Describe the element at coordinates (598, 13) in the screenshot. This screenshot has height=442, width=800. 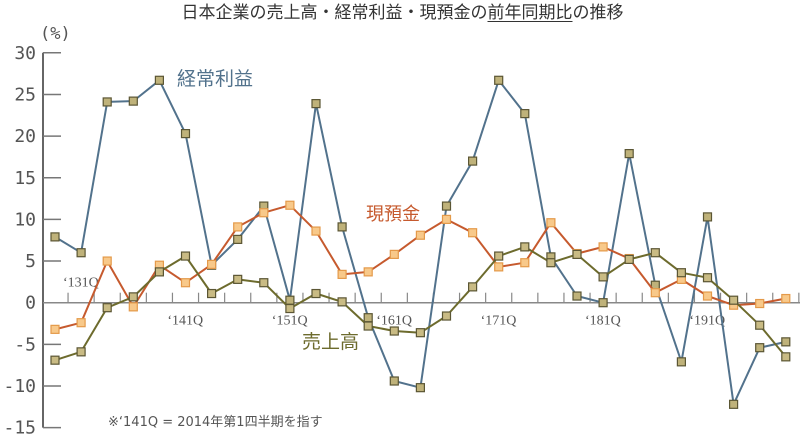
I see `title-suffix: の推移` at that location.